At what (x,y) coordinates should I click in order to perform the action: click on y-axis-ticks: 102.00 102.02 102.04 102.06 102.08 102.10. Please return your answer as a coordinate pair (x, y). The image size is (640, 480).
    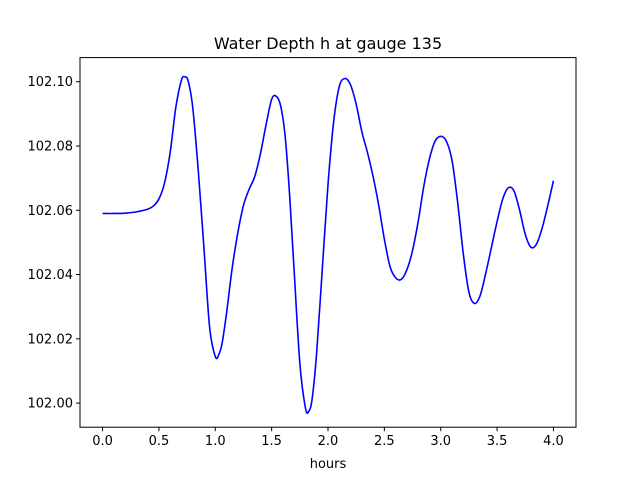
    Looking at the image, I should click on (54, 243).